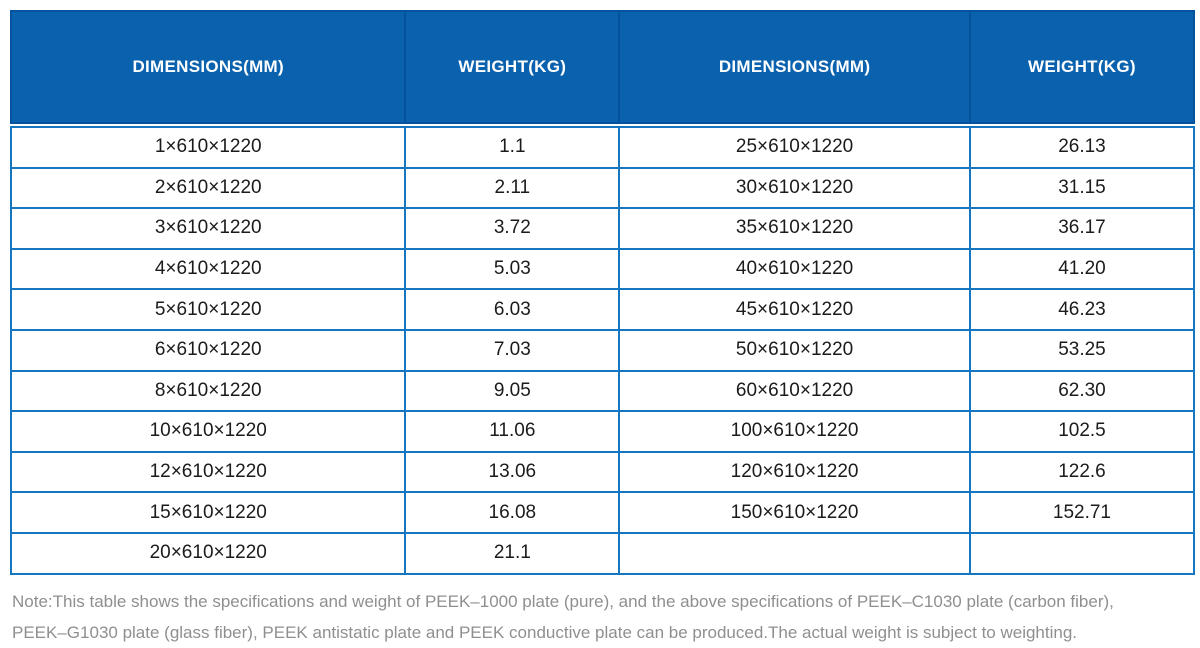 The image size is (1200, 648). I want to click on table-cell: 11.06, so click(513, 431).